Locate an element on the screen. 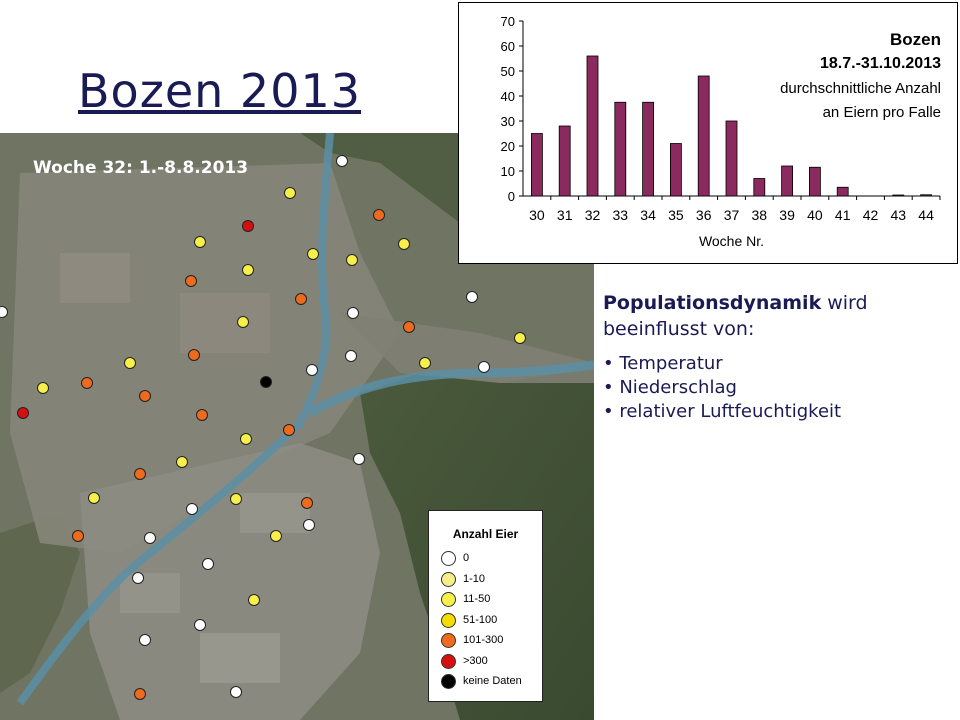  legend-label: 11-50 is located at coordinates (477, 599).